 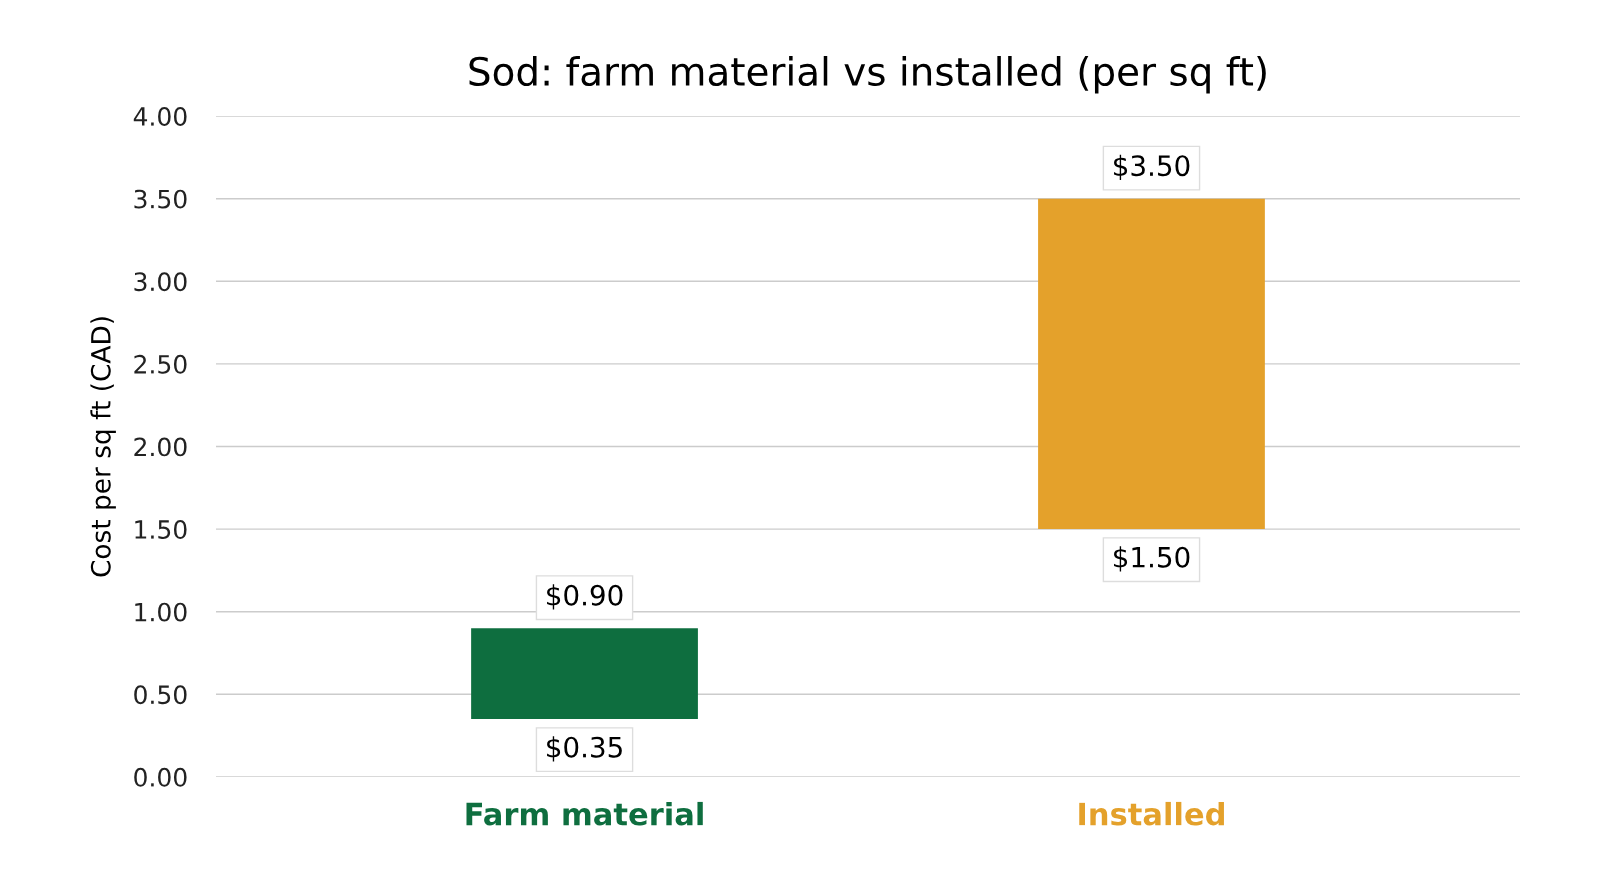 What do you see at coordinates (103, 447) in the screenshot?
I see `y-axis-title: Cost per sq ft (CAD)` at bounding box center [103, 447].